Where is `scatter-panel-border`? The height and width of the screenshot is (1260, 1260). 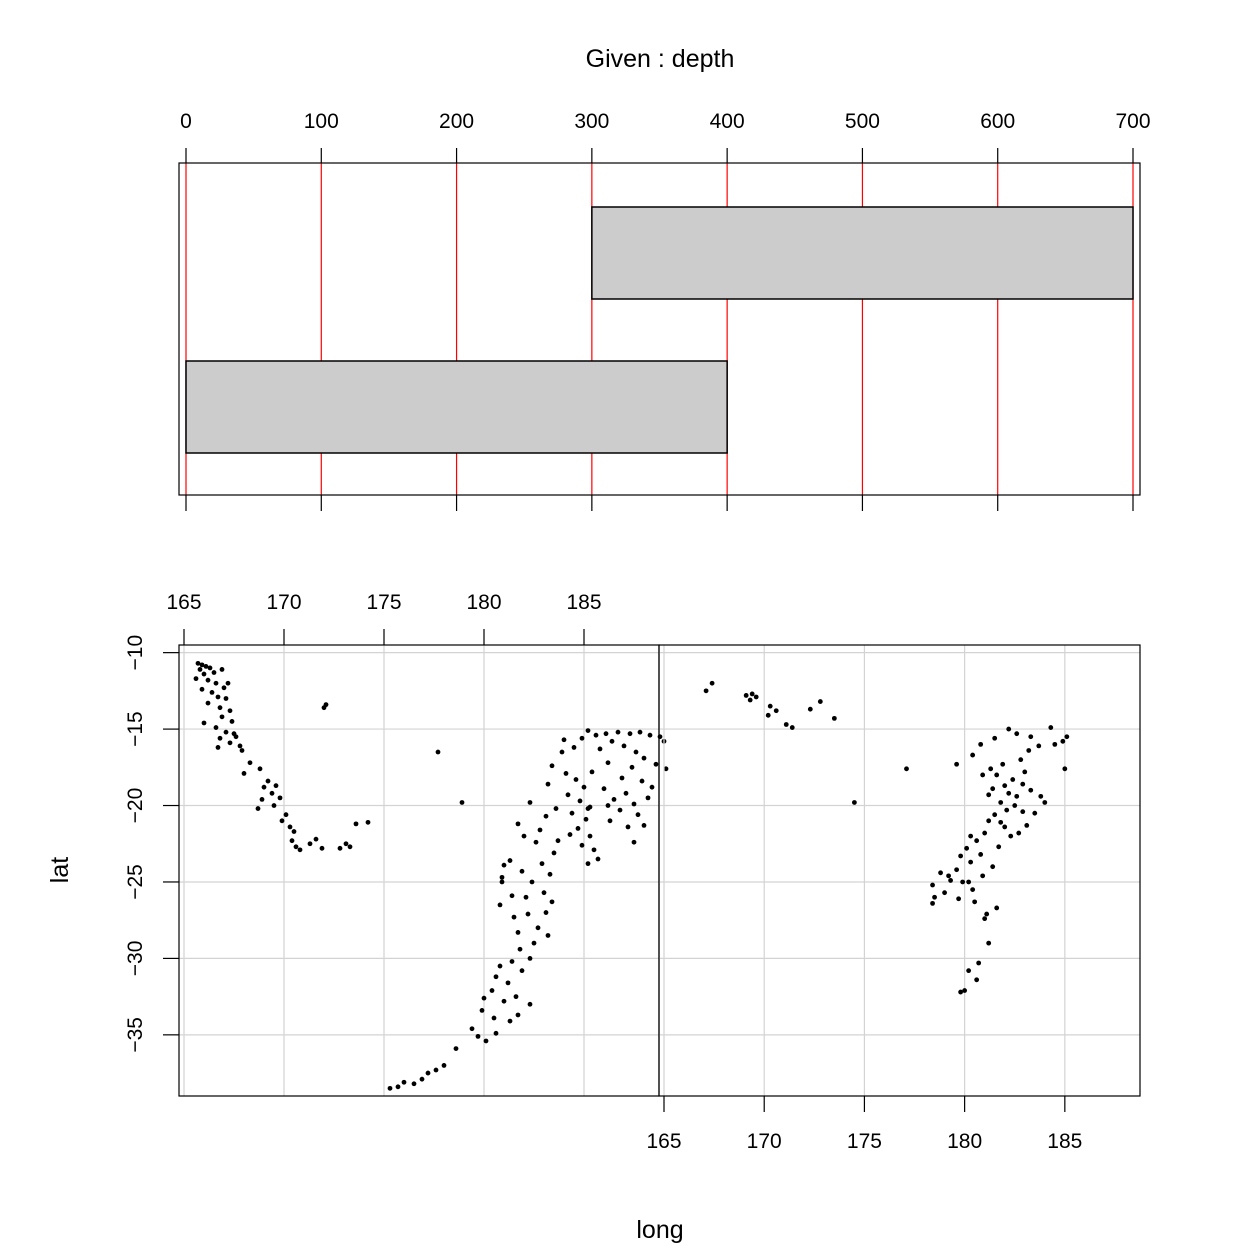 scatter-panel-border is located at coordinates (419, 870).